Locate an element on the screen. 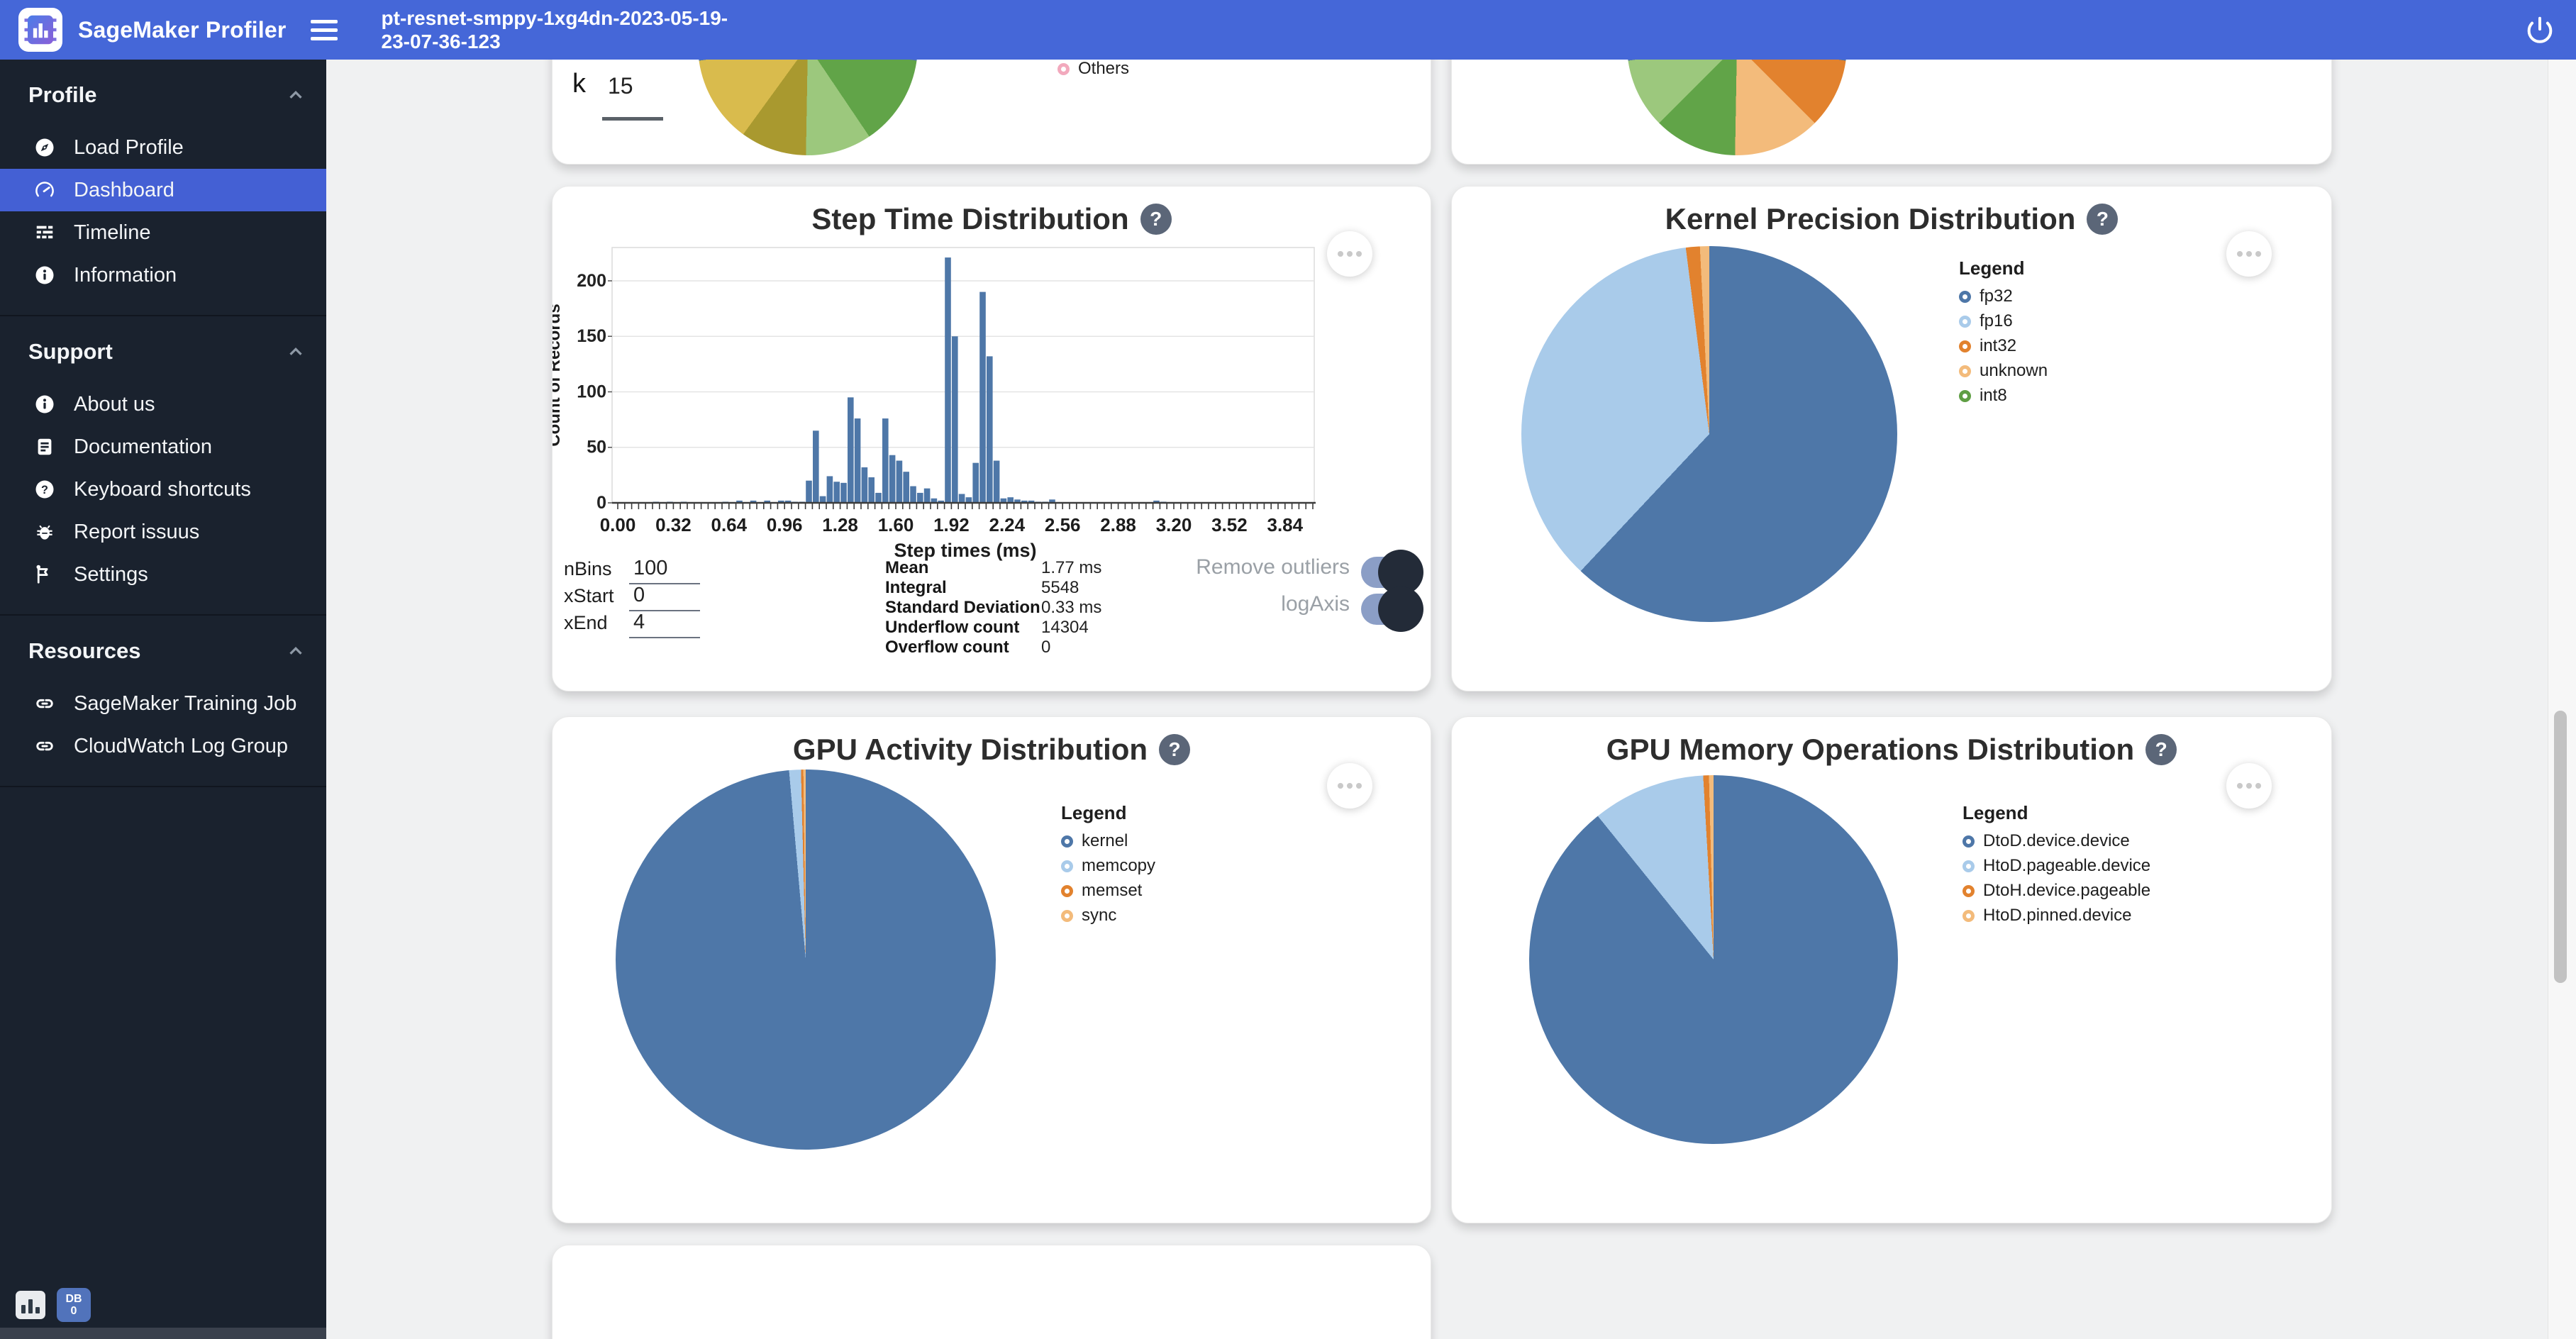  sidebar-item-label: Documentation is located at coordinates (143, 447).